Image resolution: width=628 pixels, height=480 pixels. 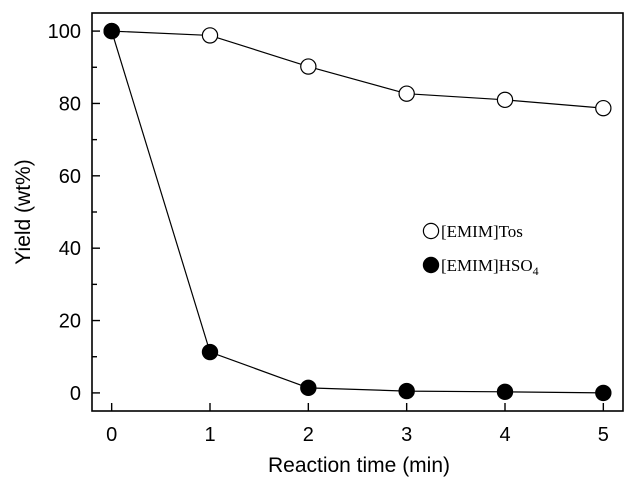 I want to click on y-tick-label: 60, so click(x=70, y=177).